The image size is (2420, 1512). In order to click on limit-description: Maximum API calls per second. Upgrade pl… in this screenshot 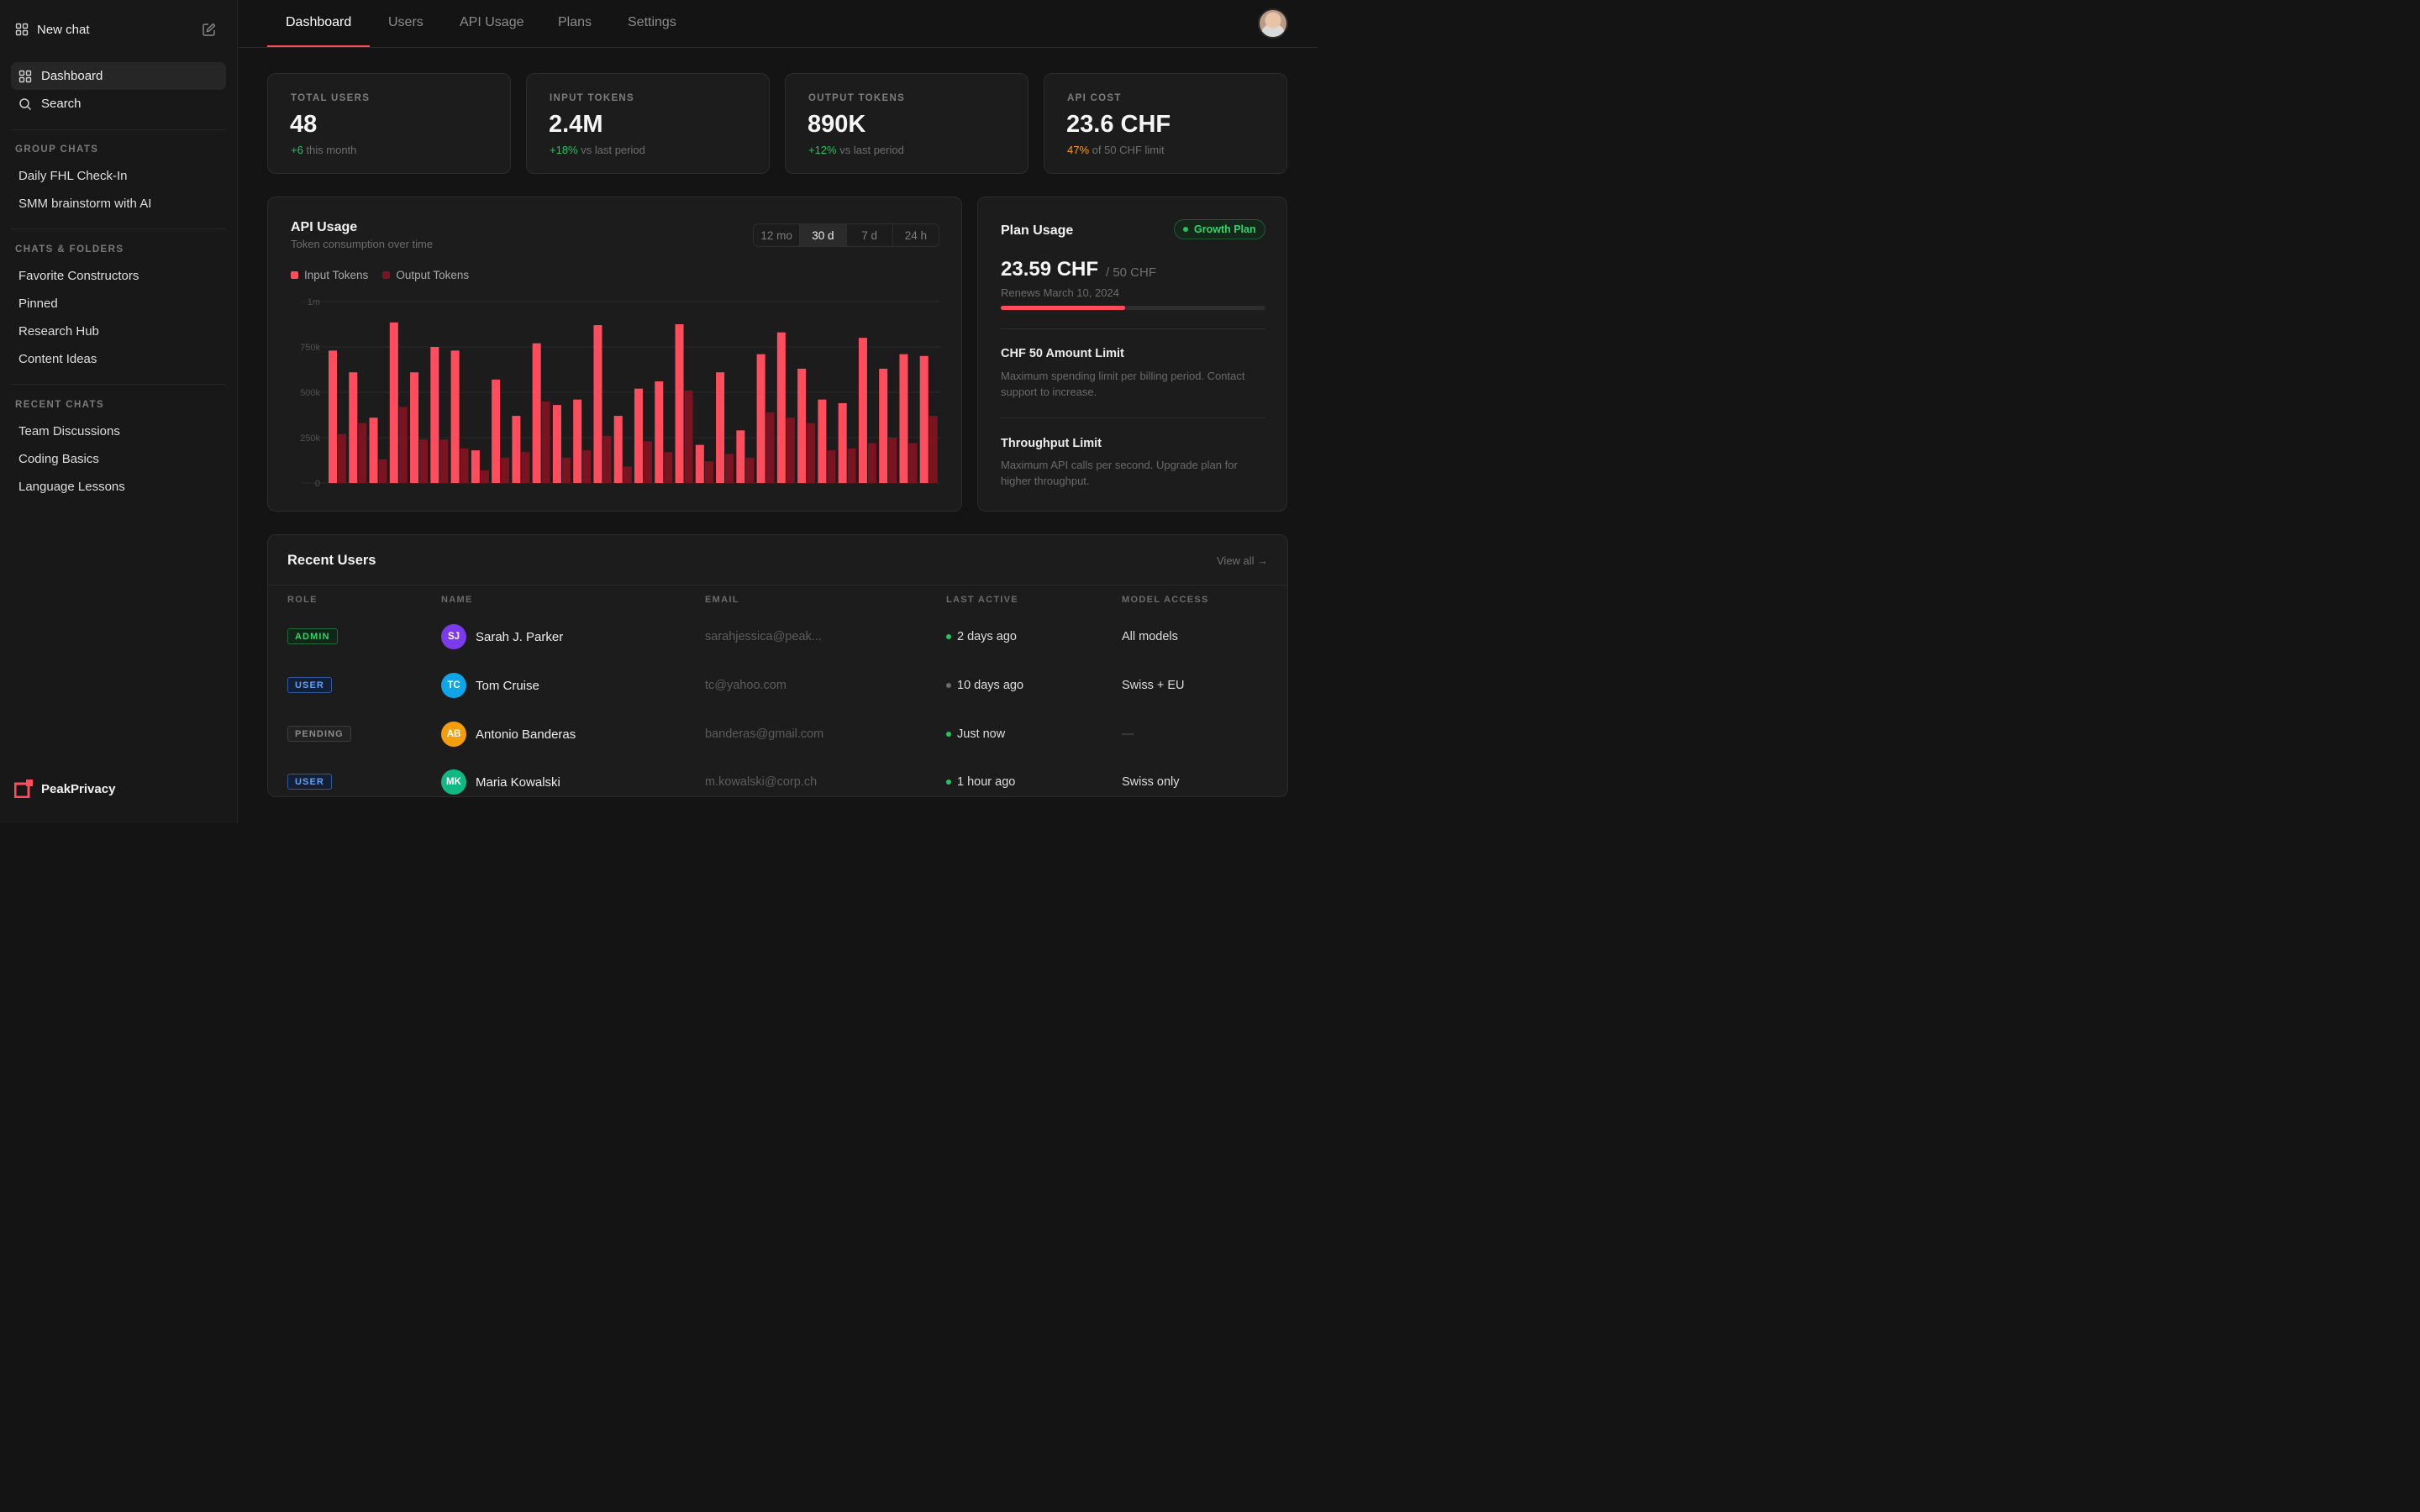, I will do `click(1119, 473)`.